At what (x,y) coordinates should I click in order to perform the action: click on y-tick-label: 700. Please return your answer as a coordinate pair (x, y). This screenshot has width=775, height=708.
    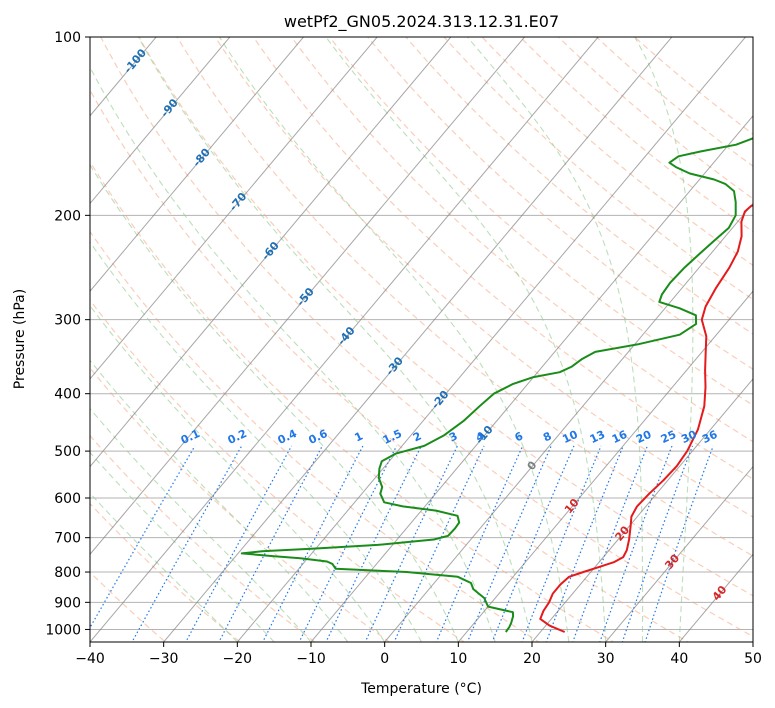
    Looking at the image, I should click on (67, 539).